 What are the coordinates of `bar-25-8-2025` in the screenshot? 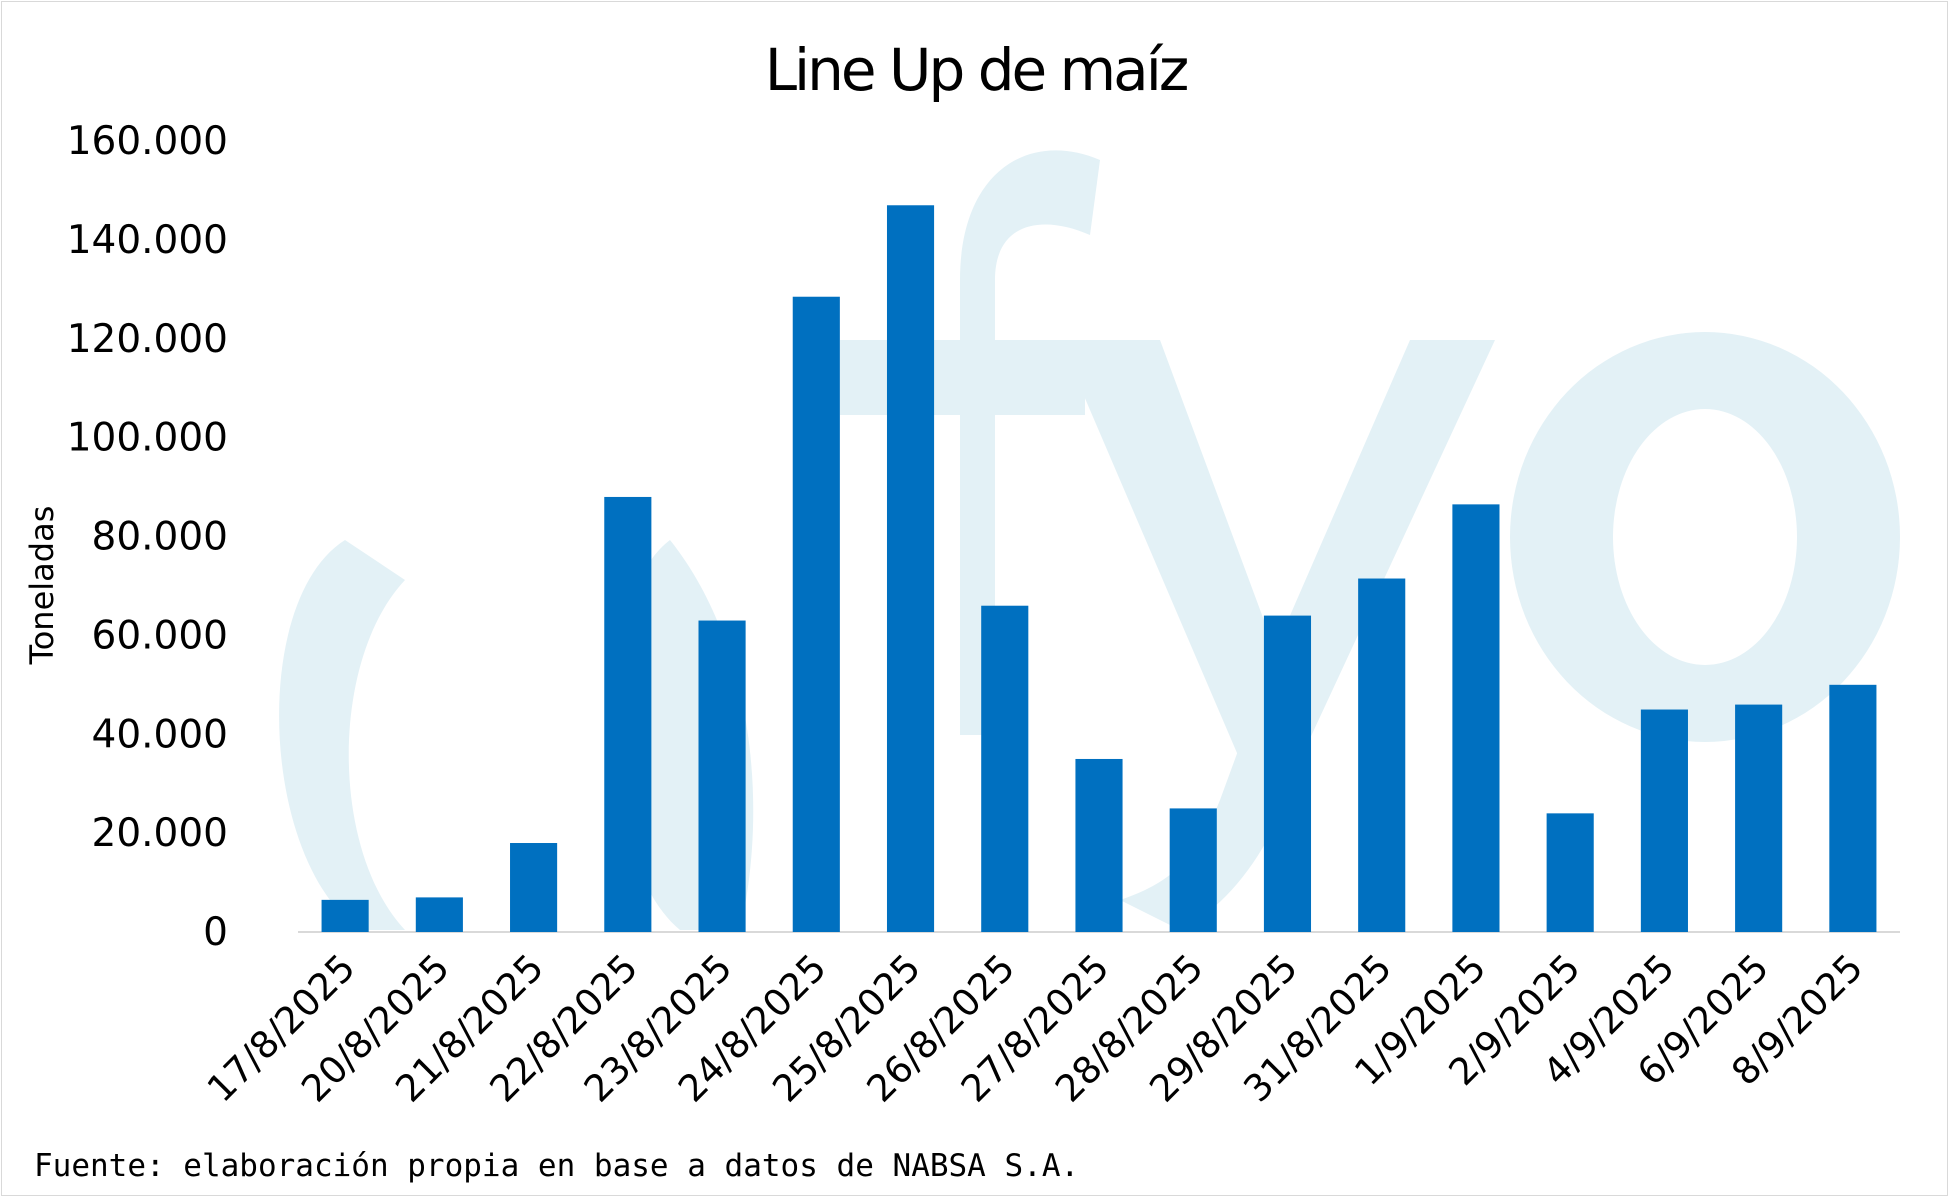 It's located at (910, 569).